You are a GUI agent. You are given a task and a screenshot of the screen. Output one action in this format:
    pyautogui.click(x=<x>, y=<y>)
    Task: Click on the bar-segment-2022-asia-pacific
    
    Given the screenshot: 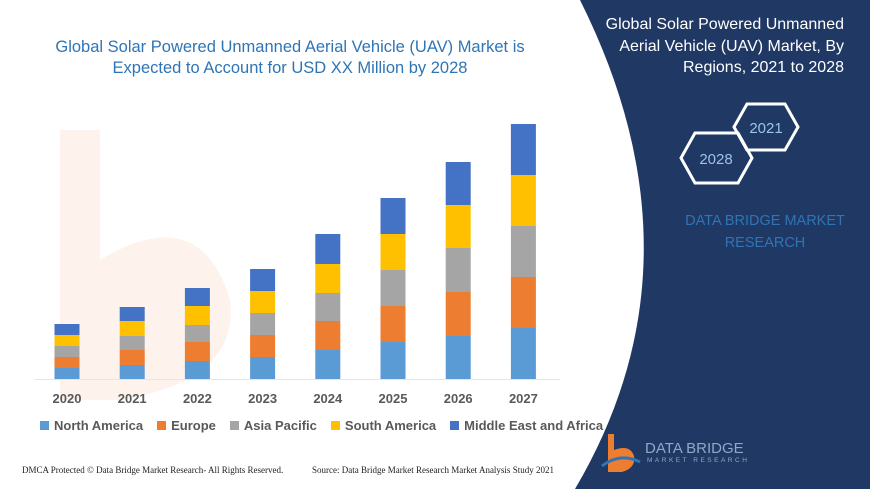 What is the action you would take?
    pyautogui.click(x=197, y=333)
    